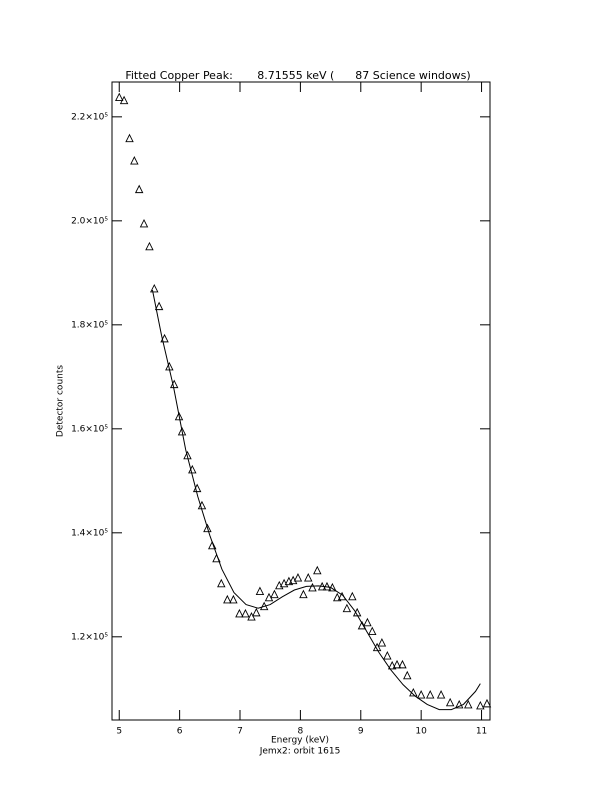 This screenshot has height=796, width=612. Describe the element at coordinates (481, 732) in the screenshot. I see `x-tick-label: 11` at that location.